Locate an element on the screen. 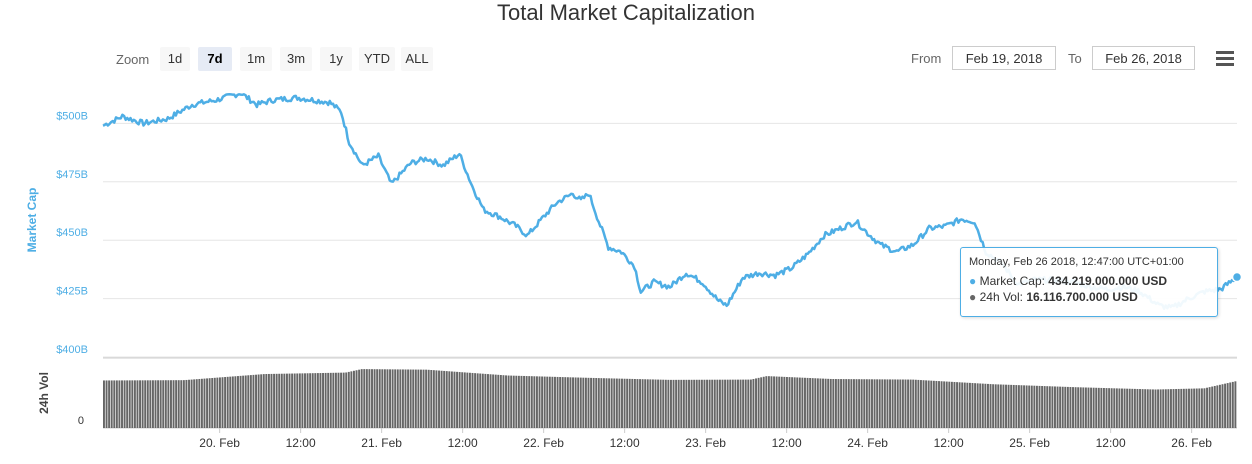 The height and width of the screenshot is (464, 1252). tooltip-market-cap-row: ● Market Cap: 434.219.000.000 USD is located at coordinates (1068, 281).